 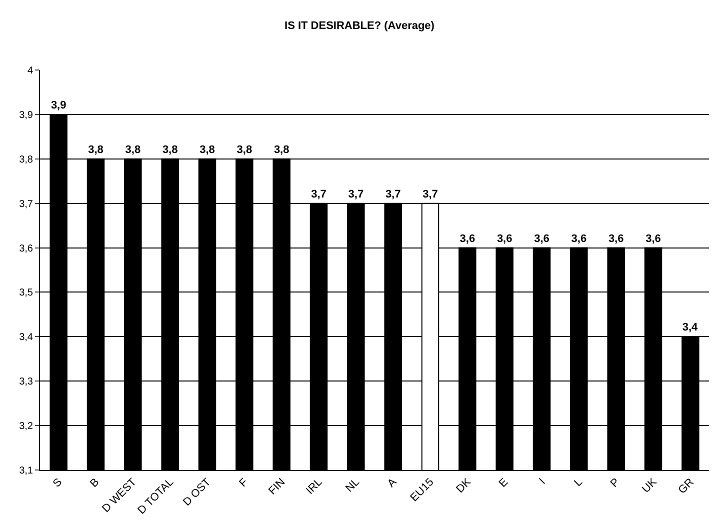 I want to click on x-tick-label: GR, so click(x=686, y=486).